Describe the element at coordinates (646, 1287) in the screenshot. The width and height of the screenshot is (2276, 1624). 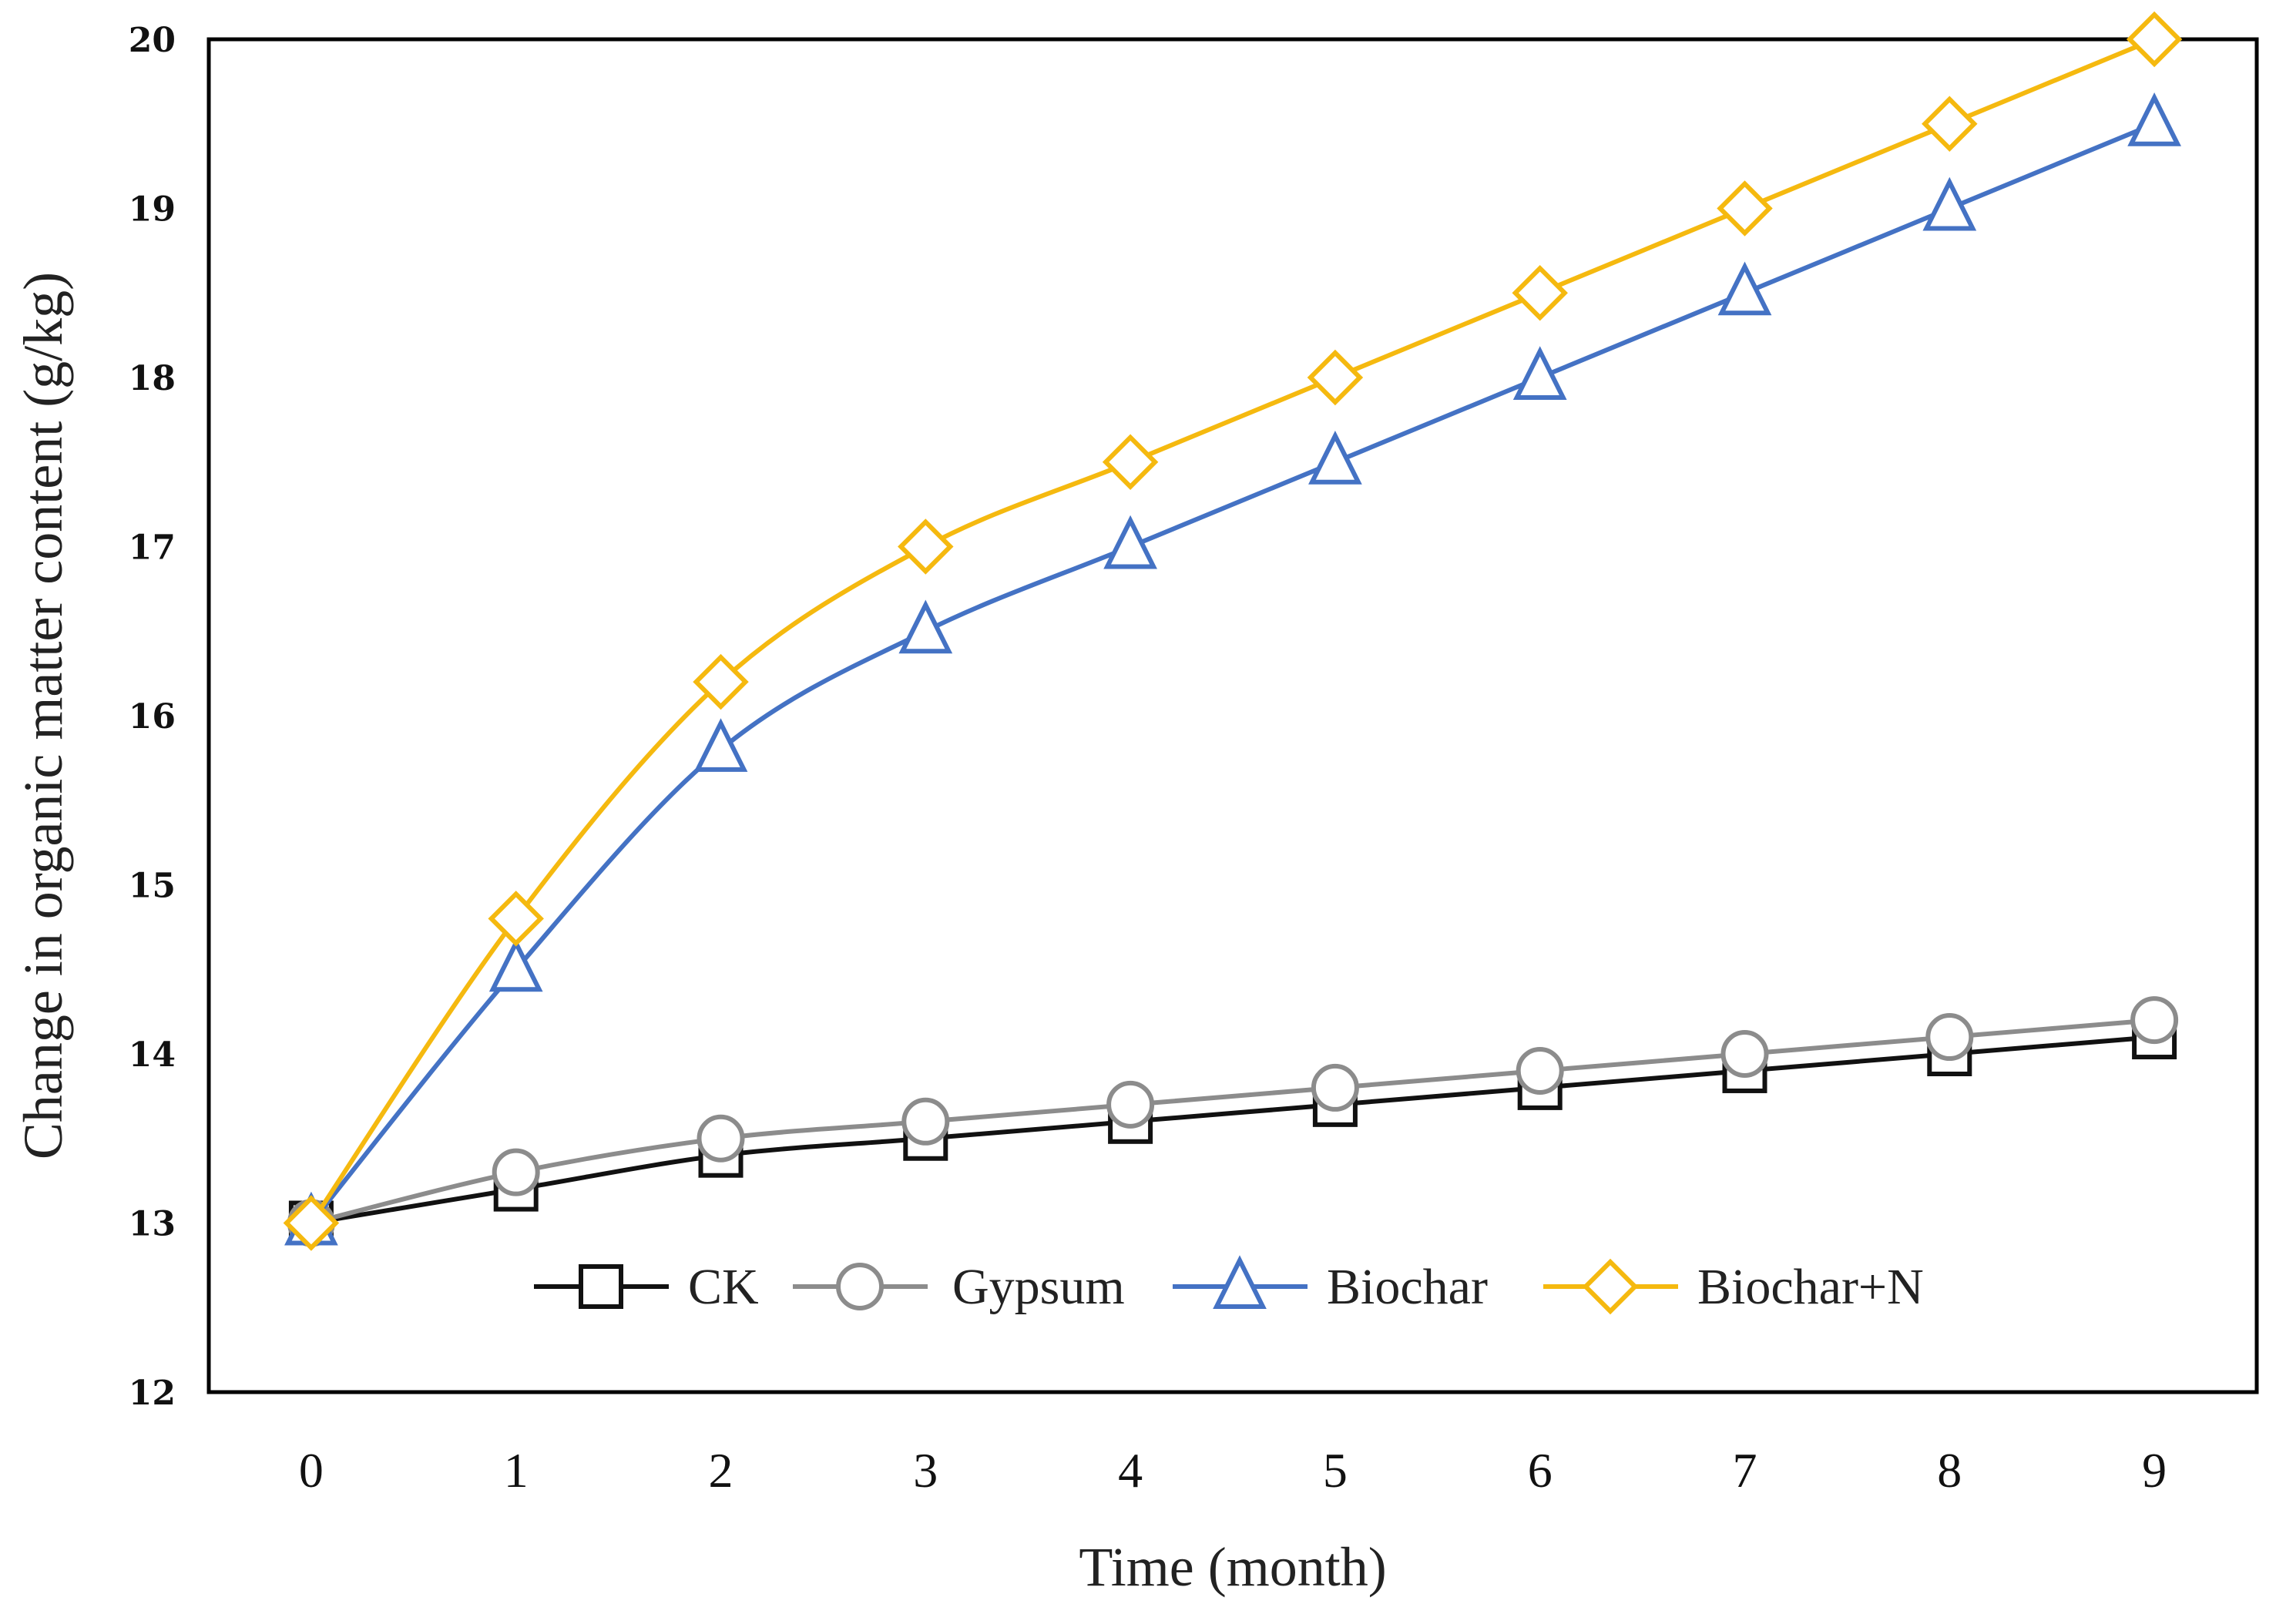
I see `legend-item-ck: CK` at that location.